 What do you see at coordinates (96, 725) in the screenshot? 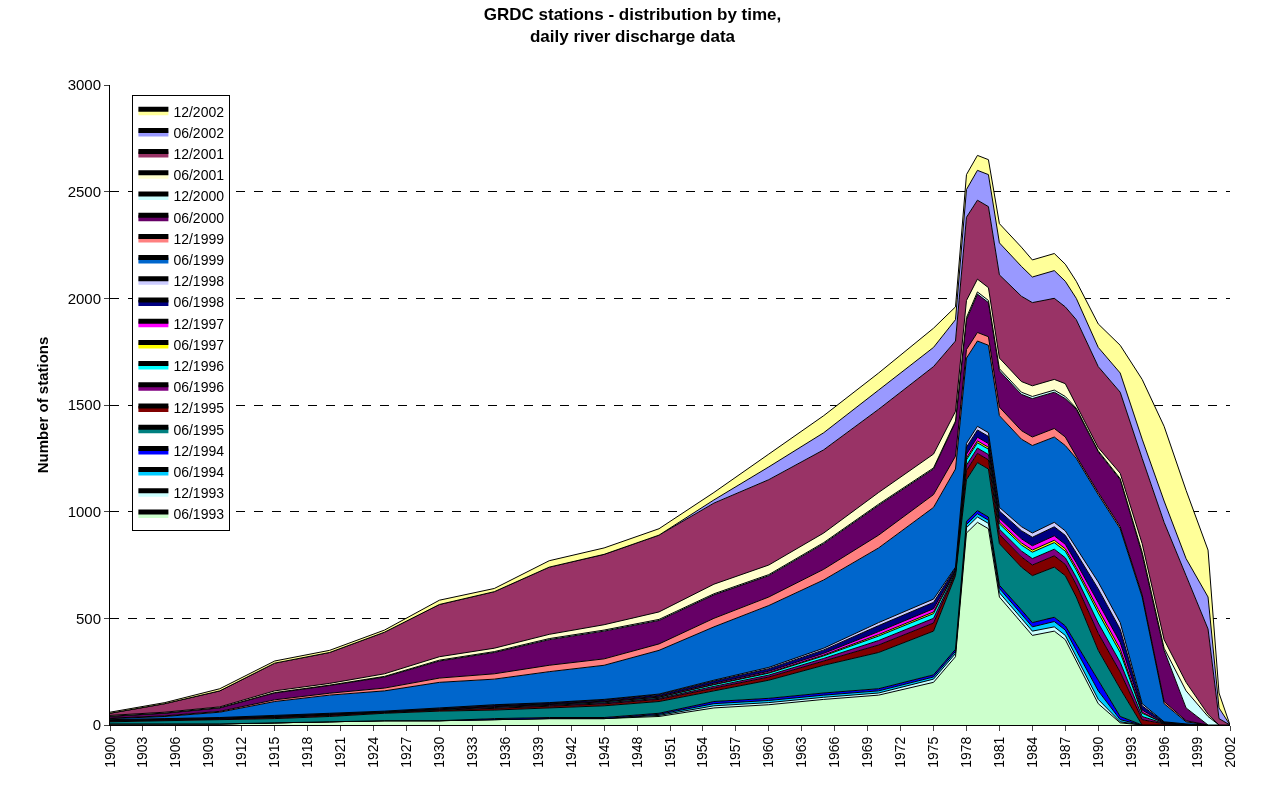
I see `y-tick-label: 0` at bounding box center [96, 725].